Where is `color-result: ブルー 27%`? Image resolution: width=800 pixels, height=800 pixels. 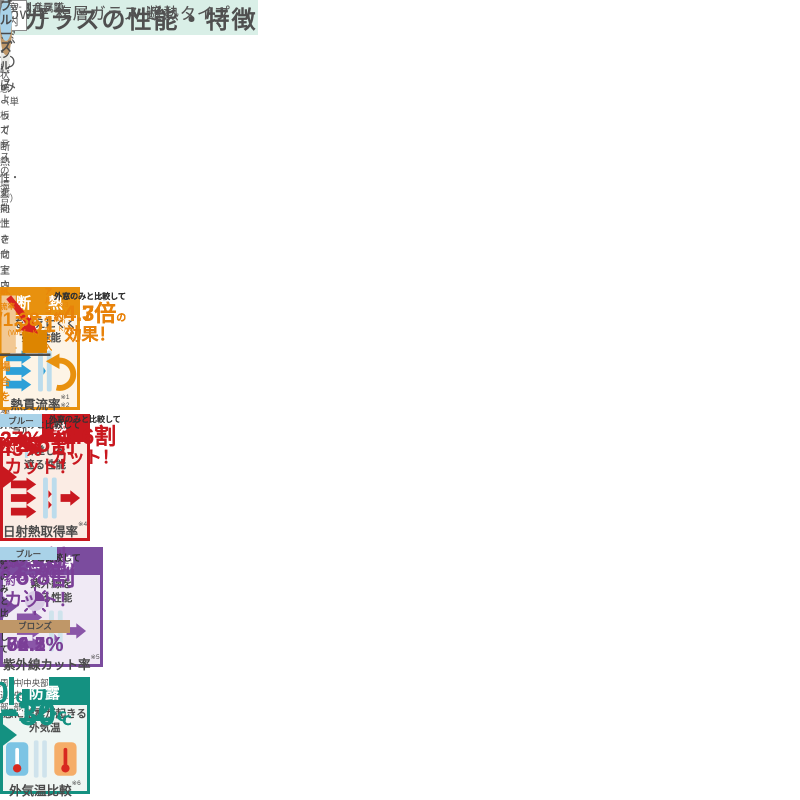
color-result: ブルー 27% is located at coordinates (21, 433).